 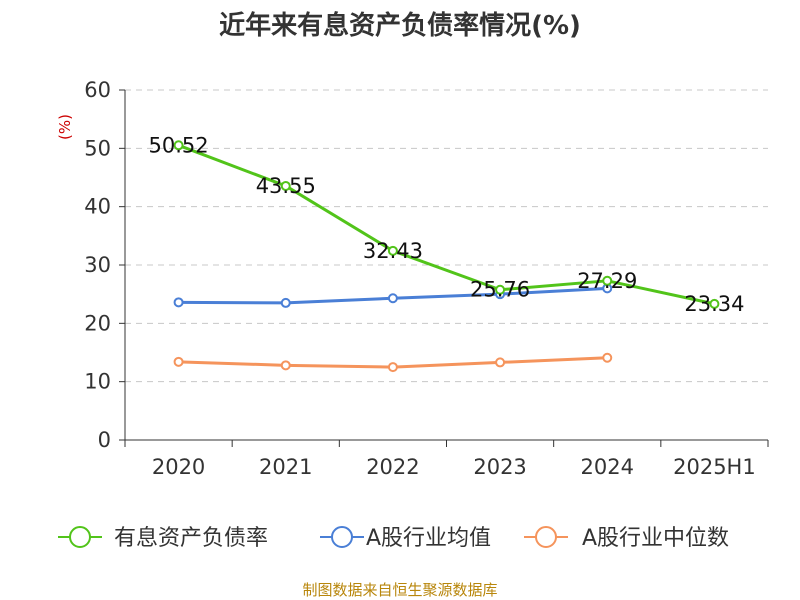 I want to click on data-label-2023: 25.76, so click(x=500, y=290).